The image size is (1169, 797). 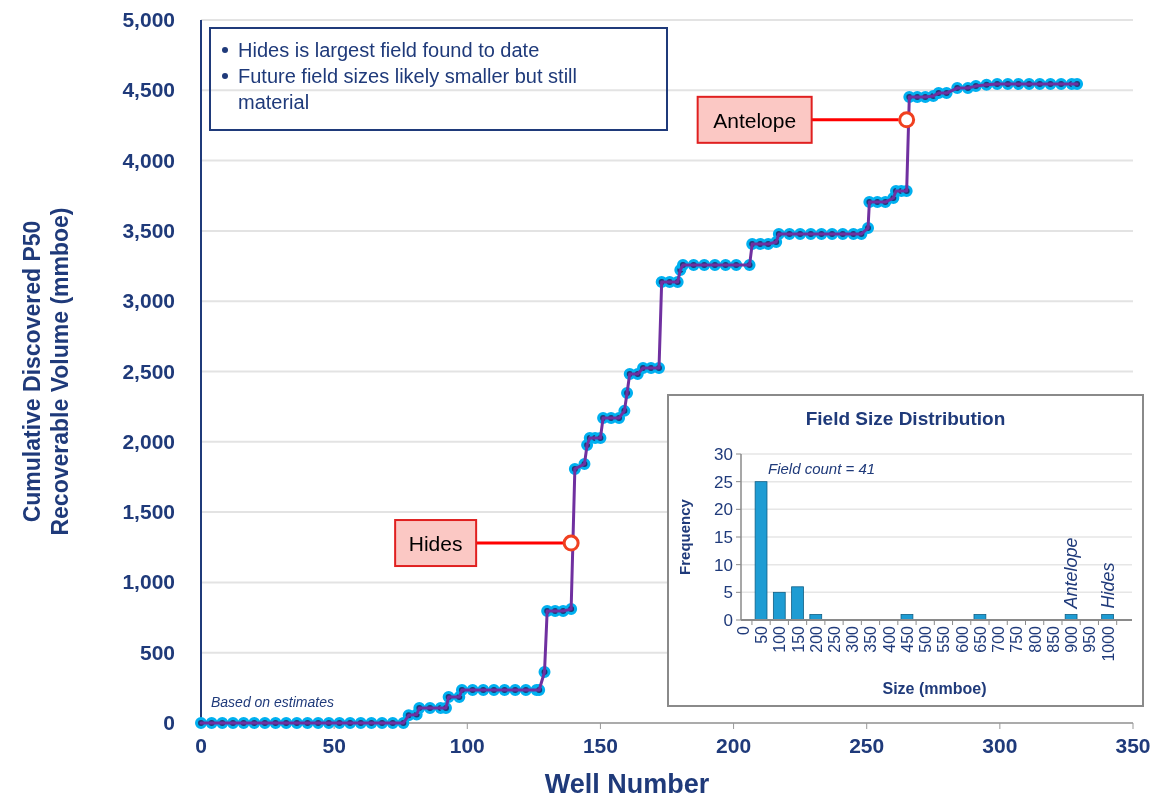 I want to click on y-tick-label: 5, so click(x=728, y=593).